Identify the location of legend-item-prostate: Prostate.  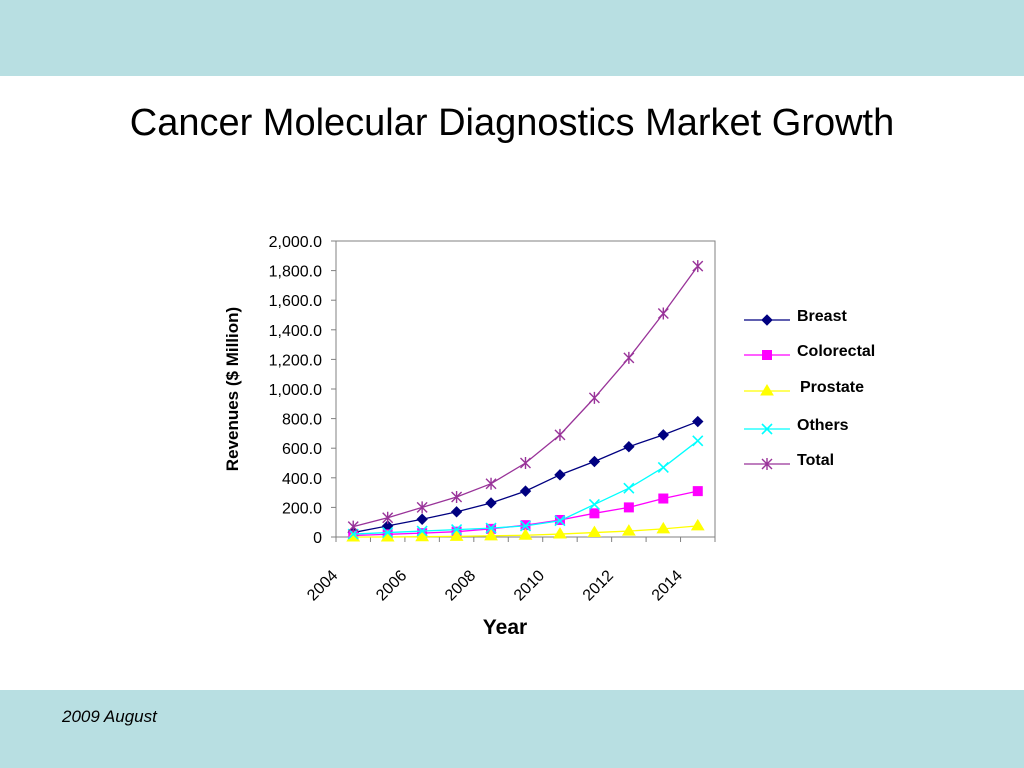
(804, 387).